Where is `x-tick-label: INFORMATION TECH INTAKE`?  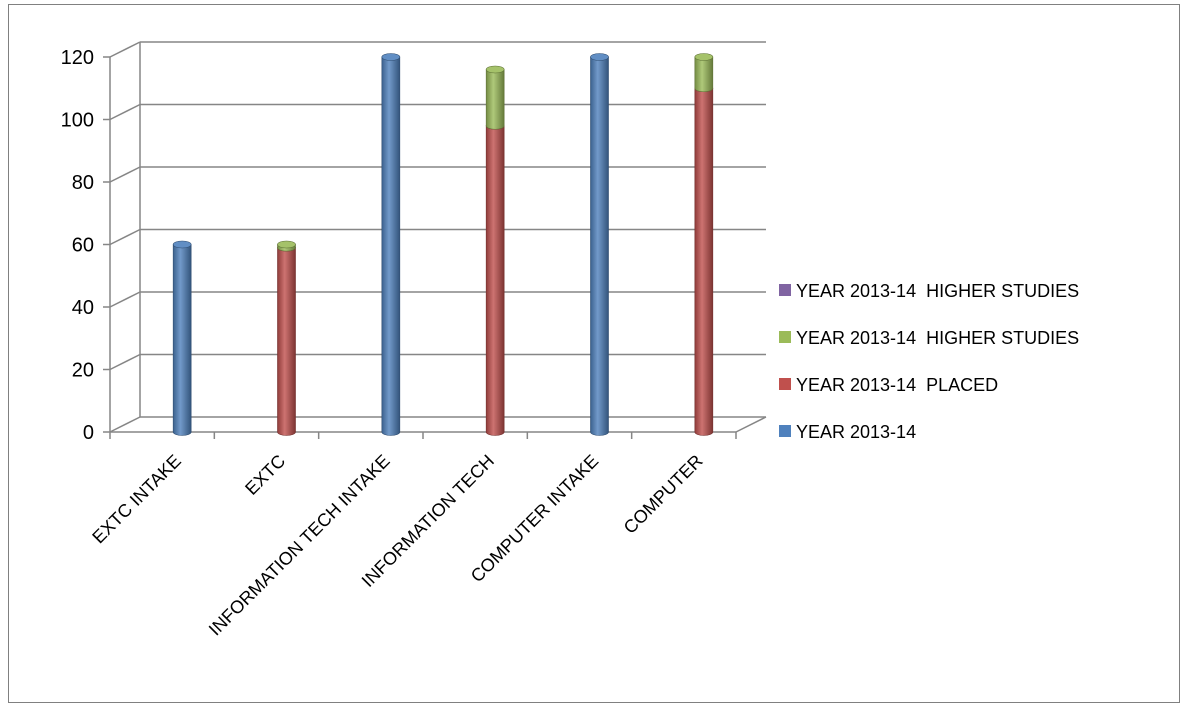
x-tick-label: INFORMATION TECH INTAKE is located at coordinates (299, 545).